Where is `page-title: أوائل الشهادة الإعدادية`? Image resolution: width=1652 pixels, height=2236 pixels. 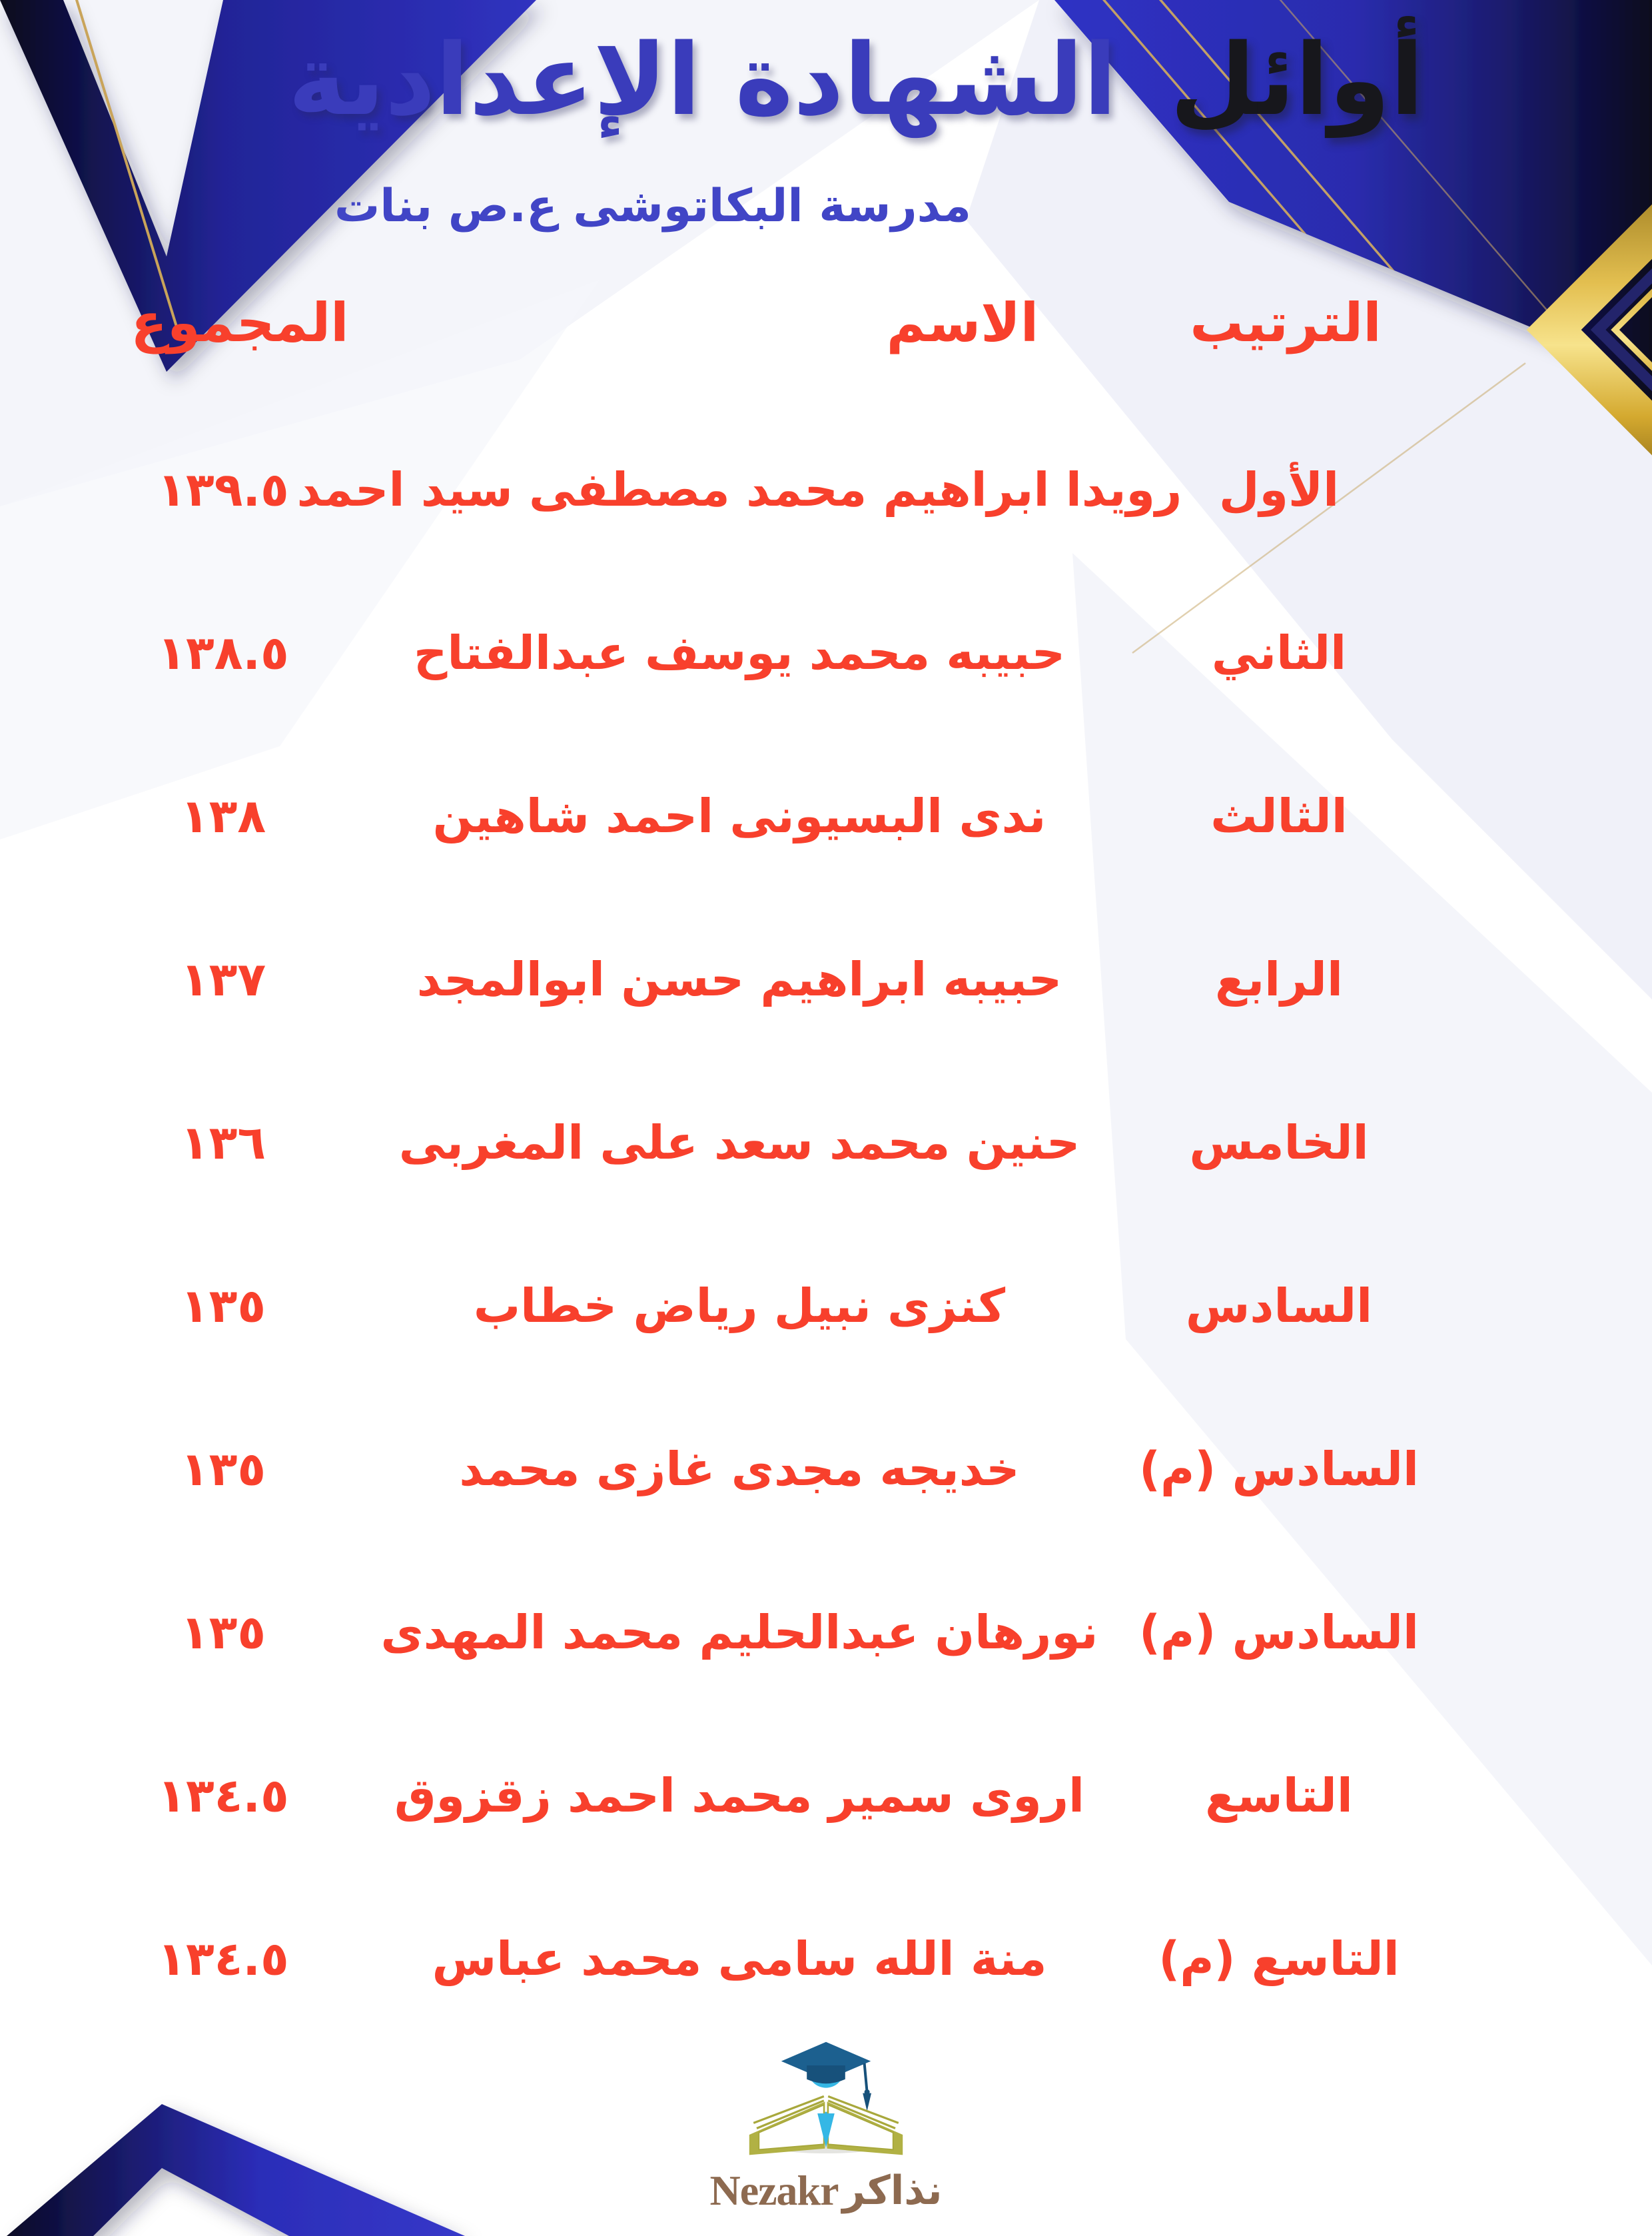 page-title: أوائل الشهادة الإعدادية is located at coordinates (855, 80).